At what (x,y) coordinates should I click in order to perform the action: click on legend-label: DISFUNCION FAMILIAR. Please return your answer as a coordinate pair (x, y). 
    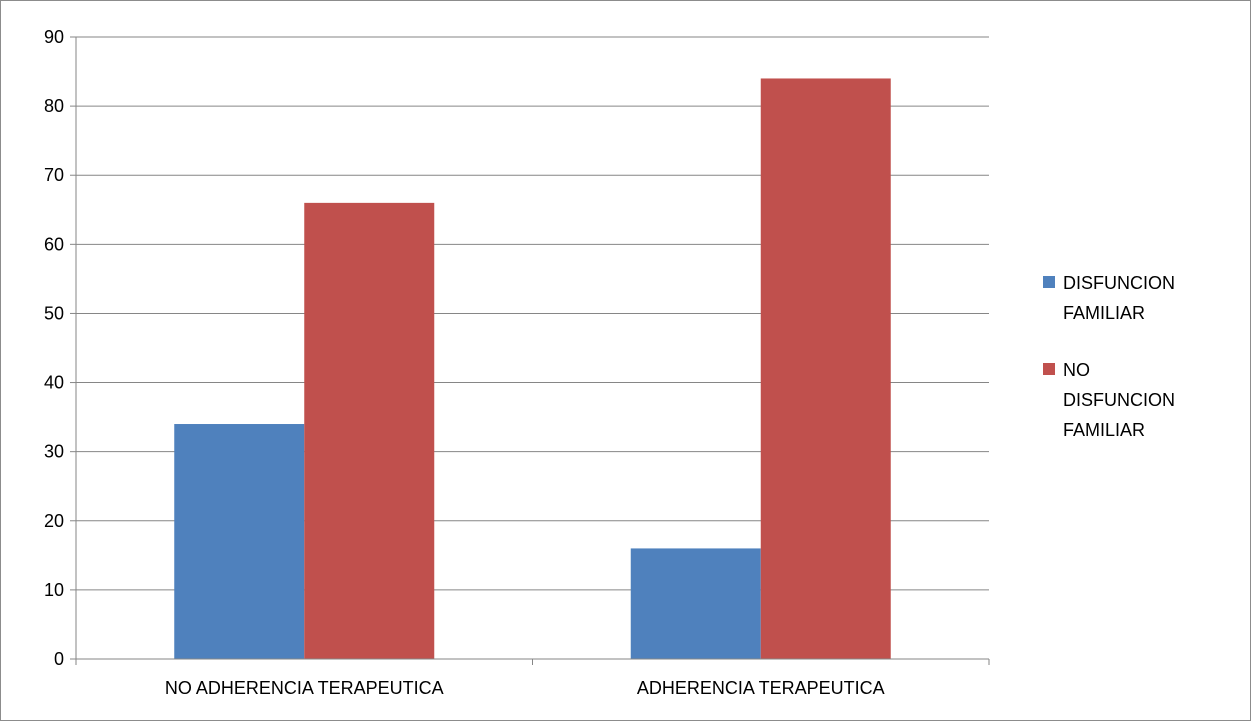
    Looking at the image, I should click on (1119, 298).